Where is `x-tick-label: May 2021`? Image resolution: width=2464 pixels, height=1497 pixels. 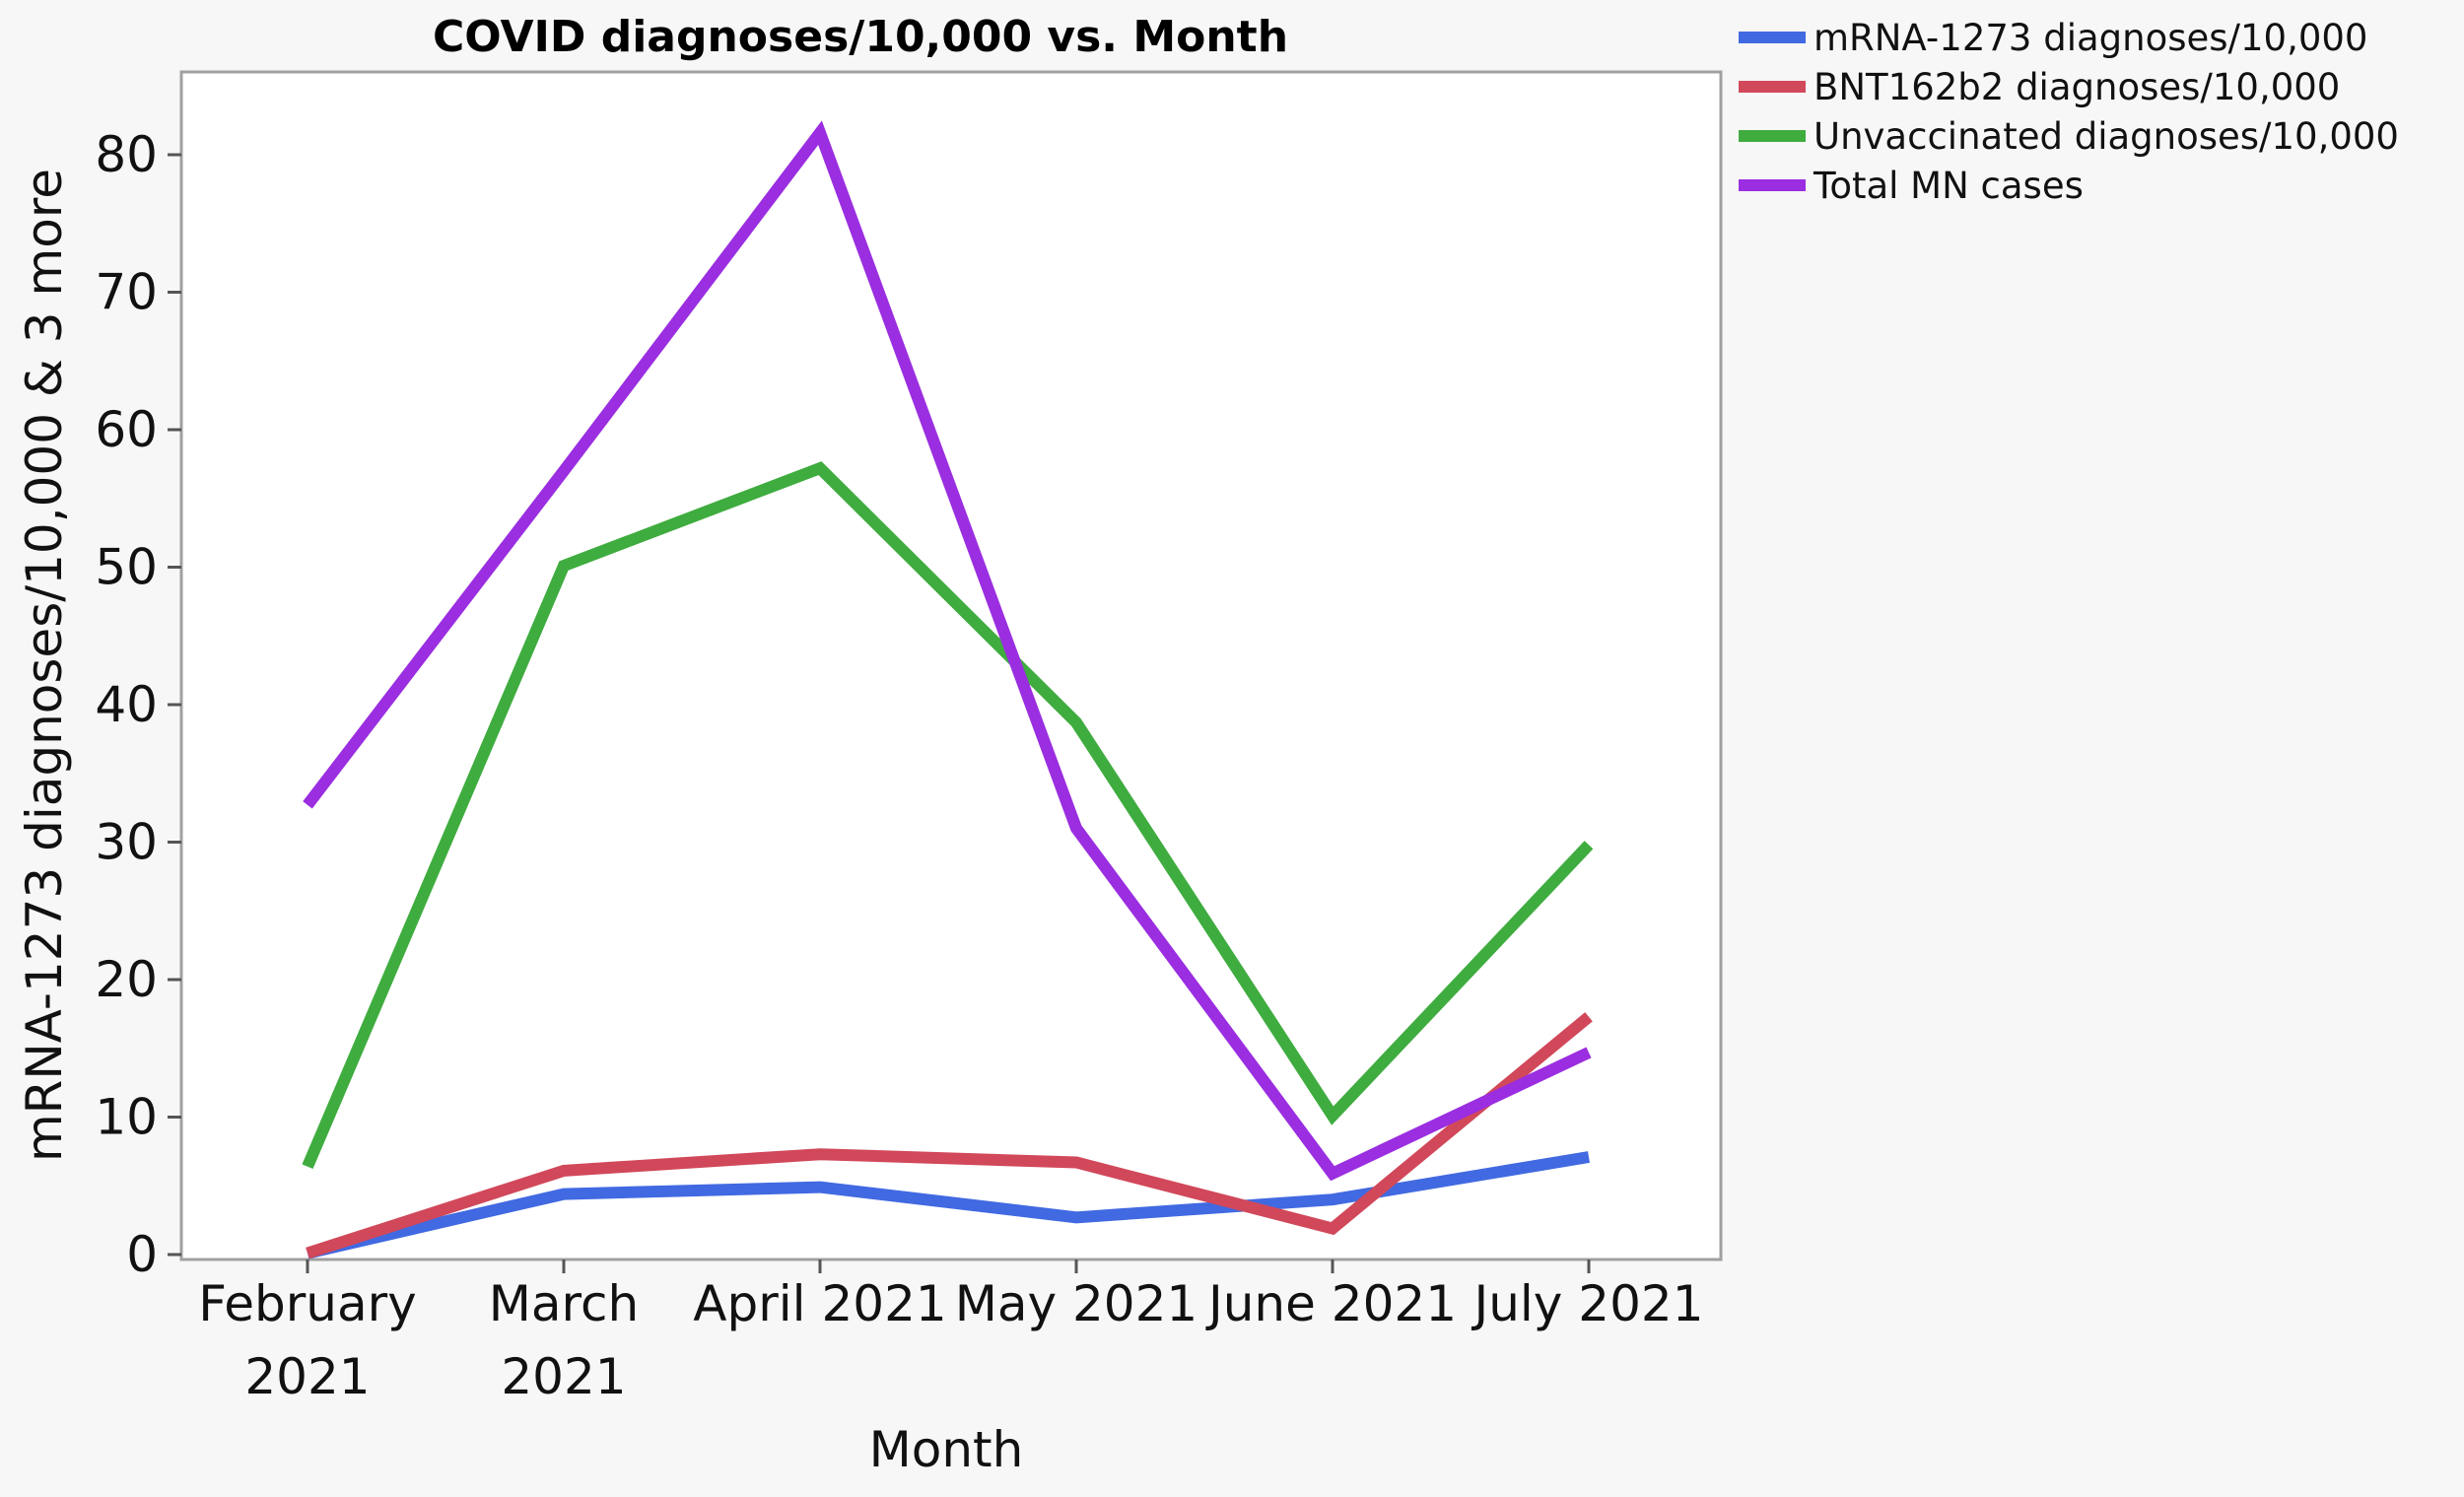
x-tick-label: May 2021 is located at coordinates (1076, 1303).